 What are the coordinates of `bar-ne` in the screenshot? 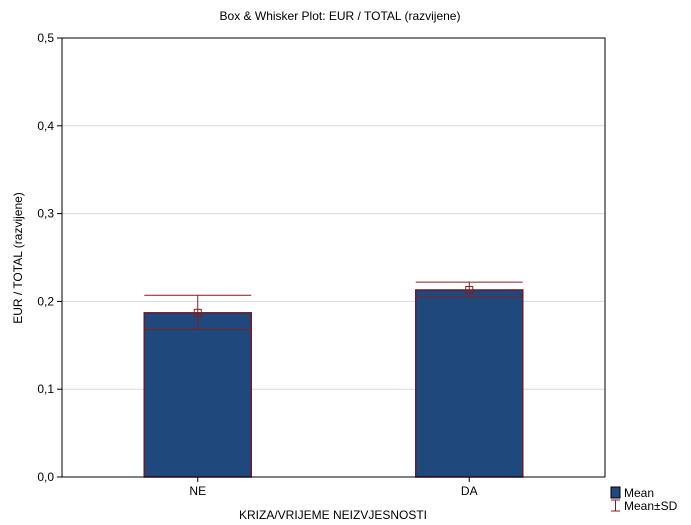 It's located at (197, 395).